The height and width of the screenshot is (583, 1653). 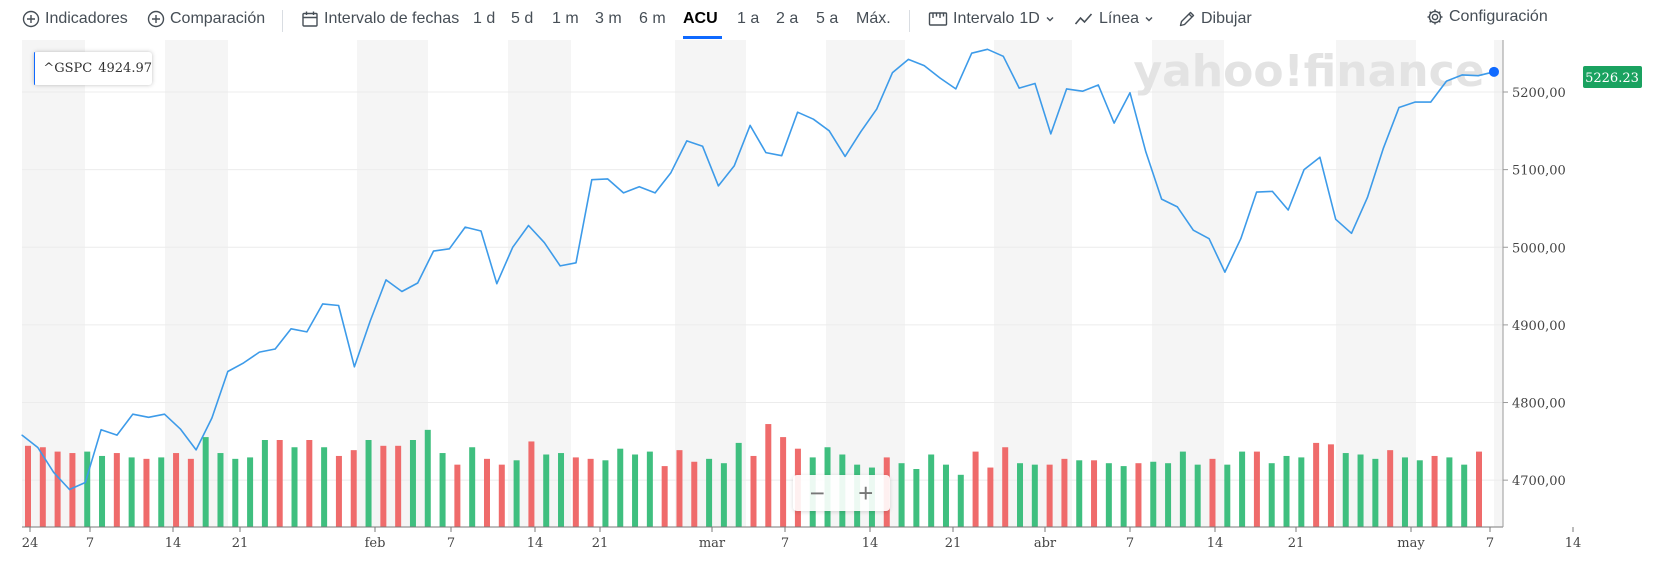 I want to click on x-tick-label: mar, so click(x=712, y=543).